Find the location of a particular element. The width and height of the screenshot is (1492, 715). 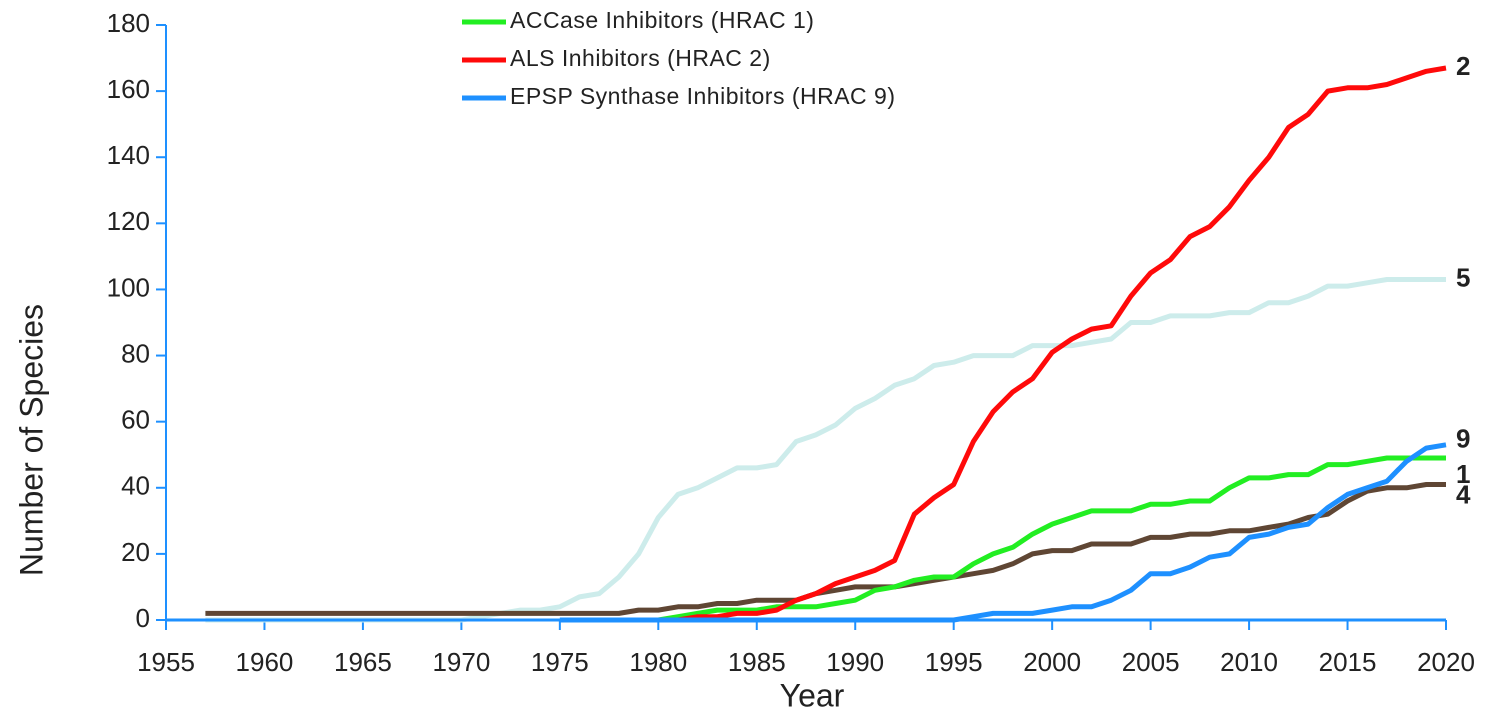

x-tick-label: 2020 is located at coordinates (1446, 662).